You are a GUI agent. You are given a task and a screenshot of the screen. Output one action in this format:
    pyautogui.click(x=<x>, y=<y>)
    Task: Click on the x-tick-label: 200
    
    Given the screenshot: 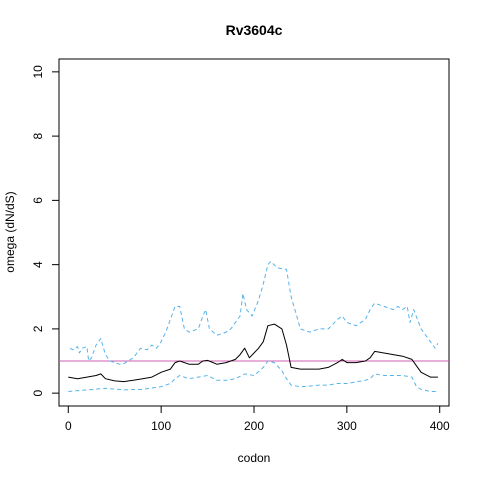 What is the action you would take?
    pyautogui.click(x=254, y=426)
    